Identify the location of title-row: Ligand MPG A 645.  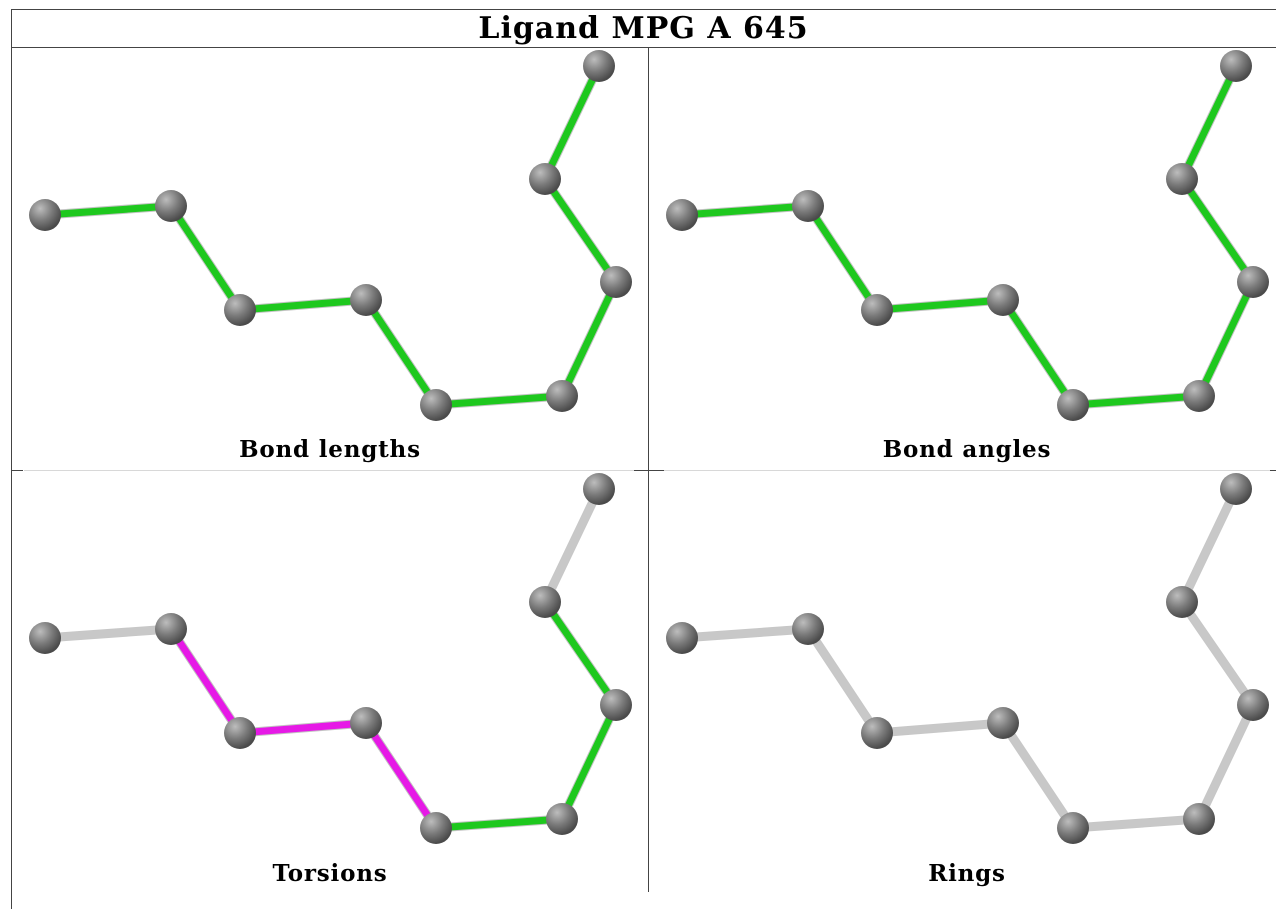
(643, 28).